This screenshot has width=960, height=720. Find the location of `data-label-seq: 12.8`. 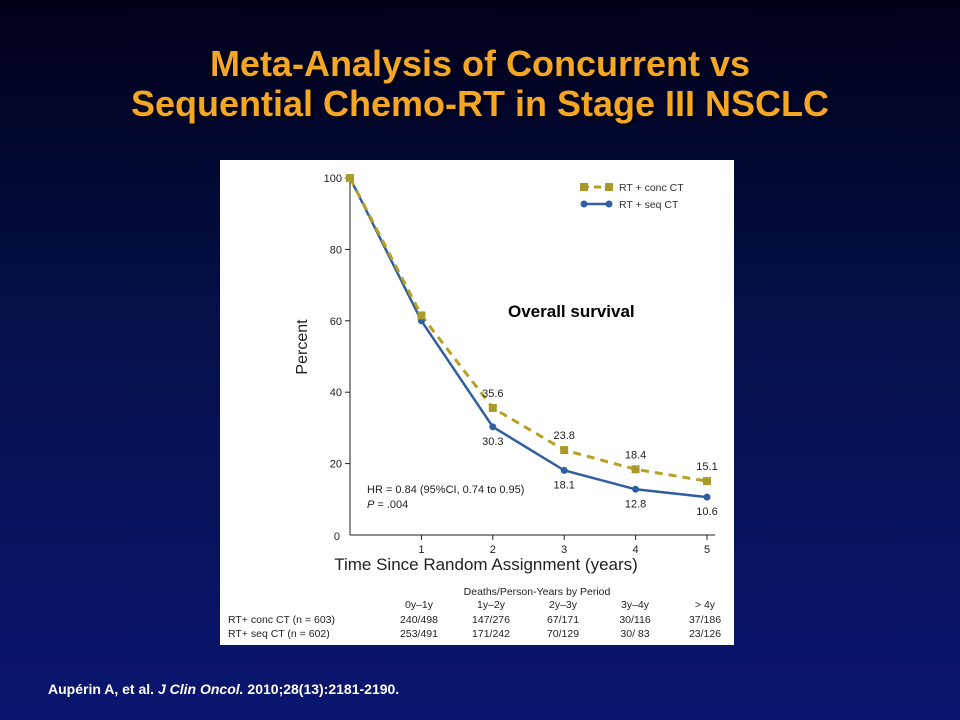

data-label-seq: 12.8 is located at coordinates (635, 504).